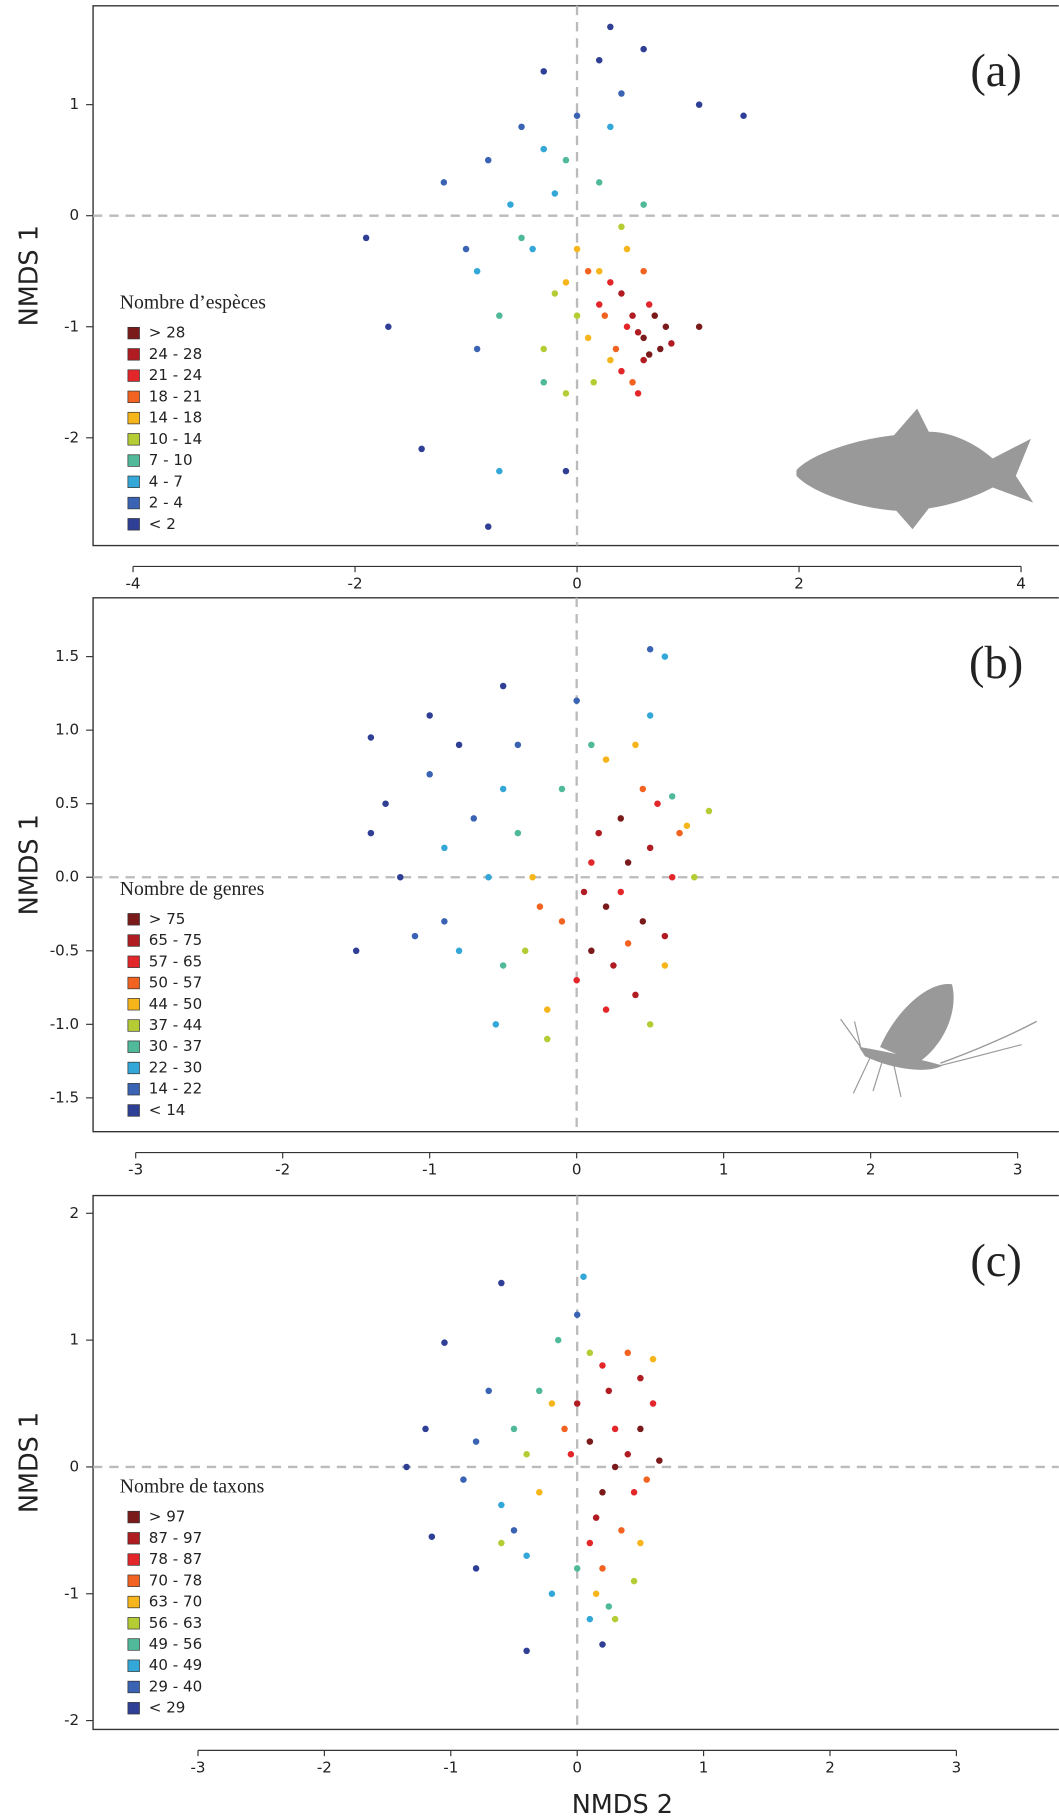 The image size is (1059, 1820). Describe the element at coordinates (175, 1623) in the screenshot. I see `legend-label: 56 - 63` at that location.